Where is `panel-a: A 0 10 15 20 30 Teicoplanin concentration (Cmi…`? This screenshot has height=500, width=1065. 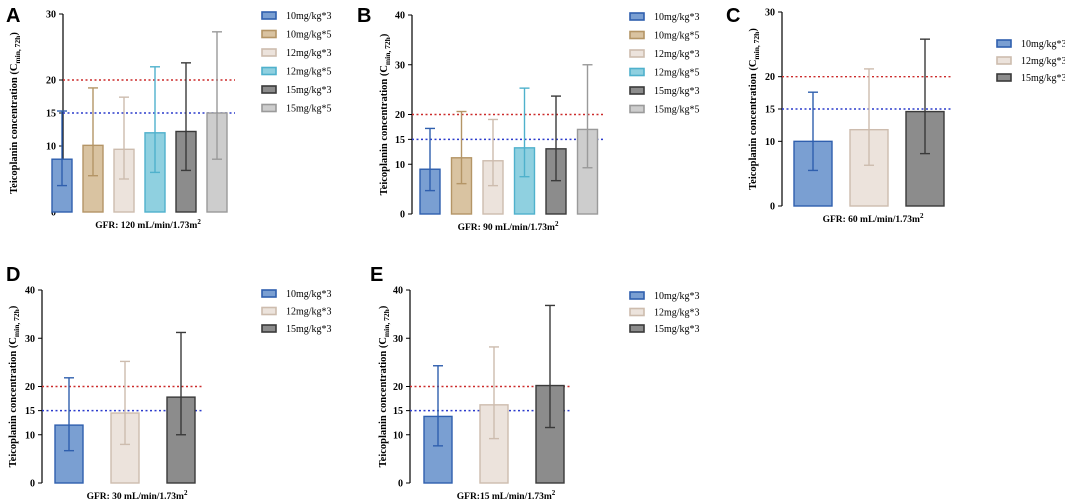
panel-a: A 0 10 15 20 30 Teicoplanin concentration (Cmi… is located at coordinates (169, 118).